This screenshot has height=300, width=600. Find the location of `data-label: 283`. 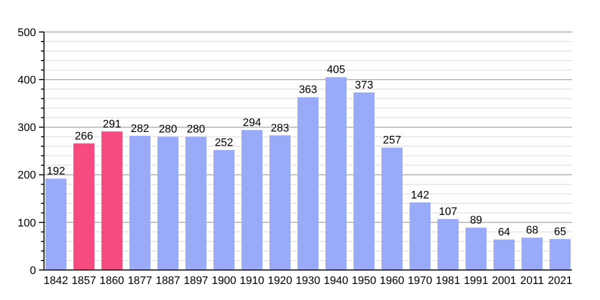

data-label: 283 is located at coordinates (280, 128).